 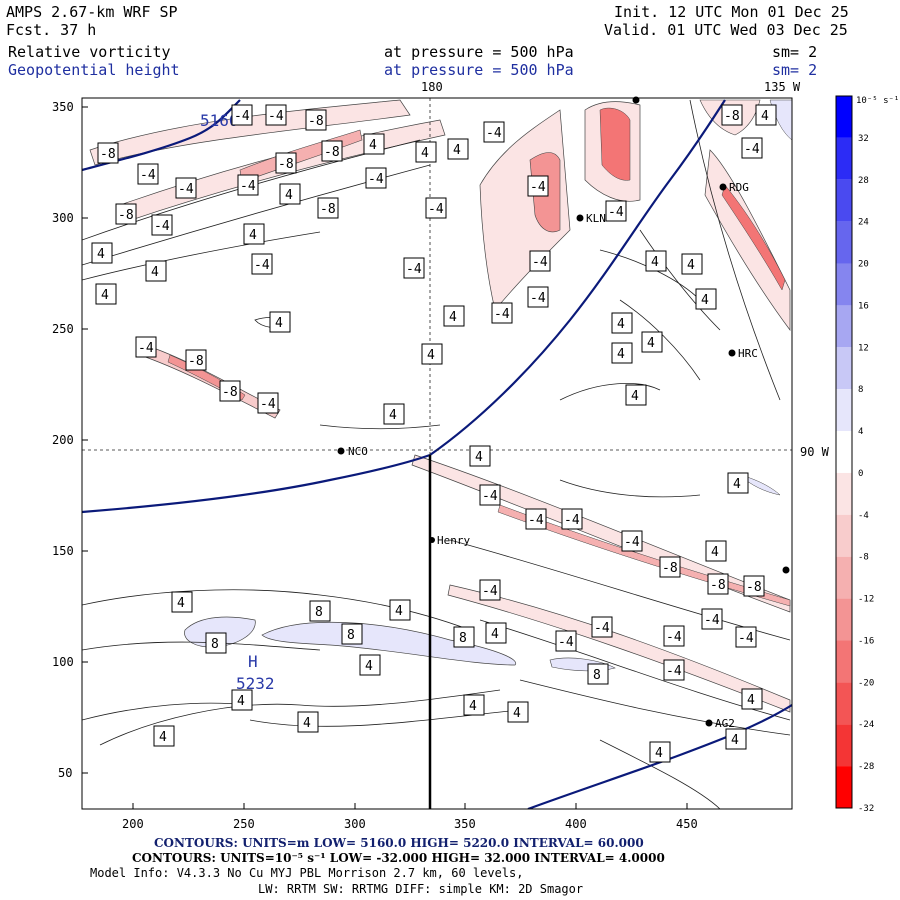 I want to click on colorbar-label: 20, so click(x=863, y=265).